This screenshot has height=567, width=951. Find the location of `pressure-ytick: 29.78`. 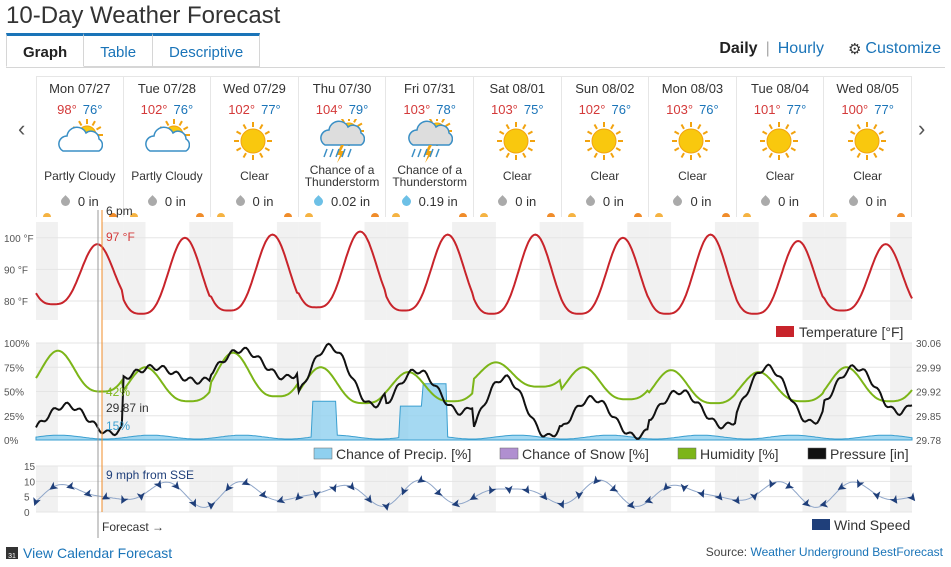

pressure-ytick: 29.78 is located at coordinates (928, 441).